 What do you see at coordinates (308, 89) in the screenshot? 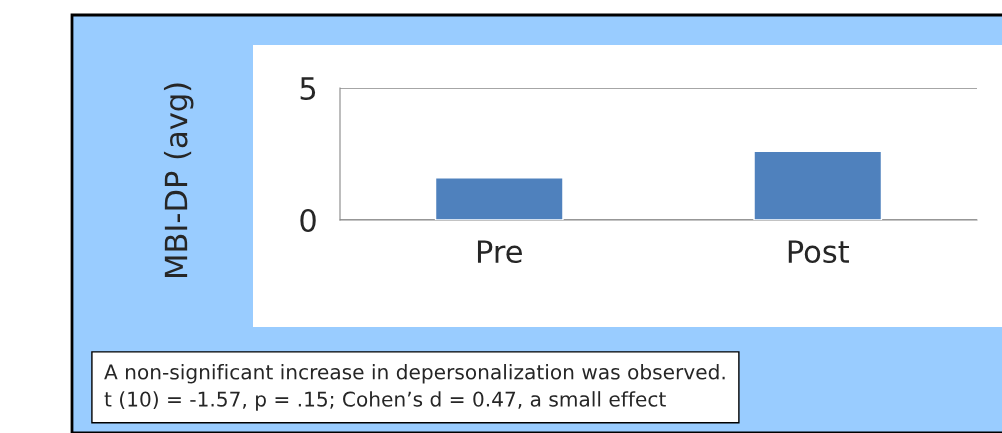
I see `y-tick-label: 5` at bounding box center [308, 89].